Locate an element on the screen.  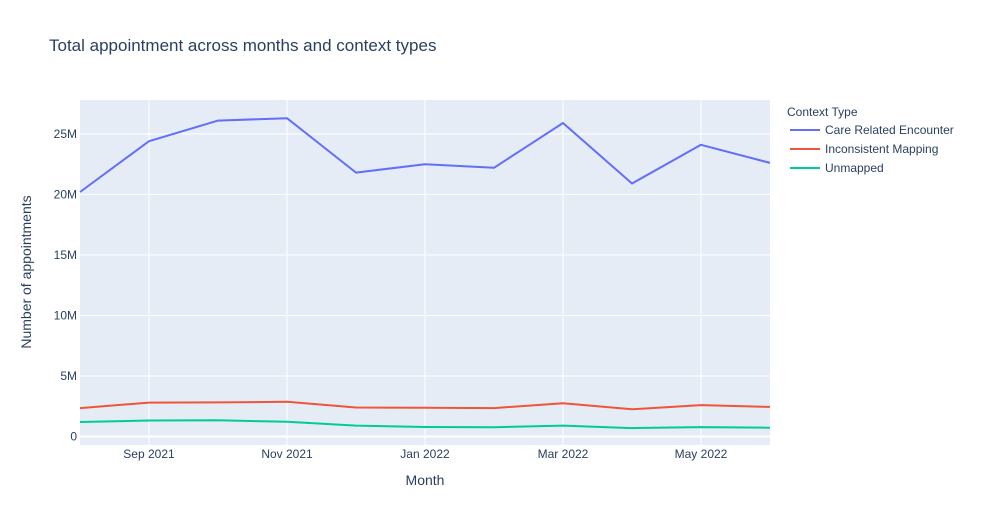
x-tick-label: May 2022 is located at coordinates (701, 454).